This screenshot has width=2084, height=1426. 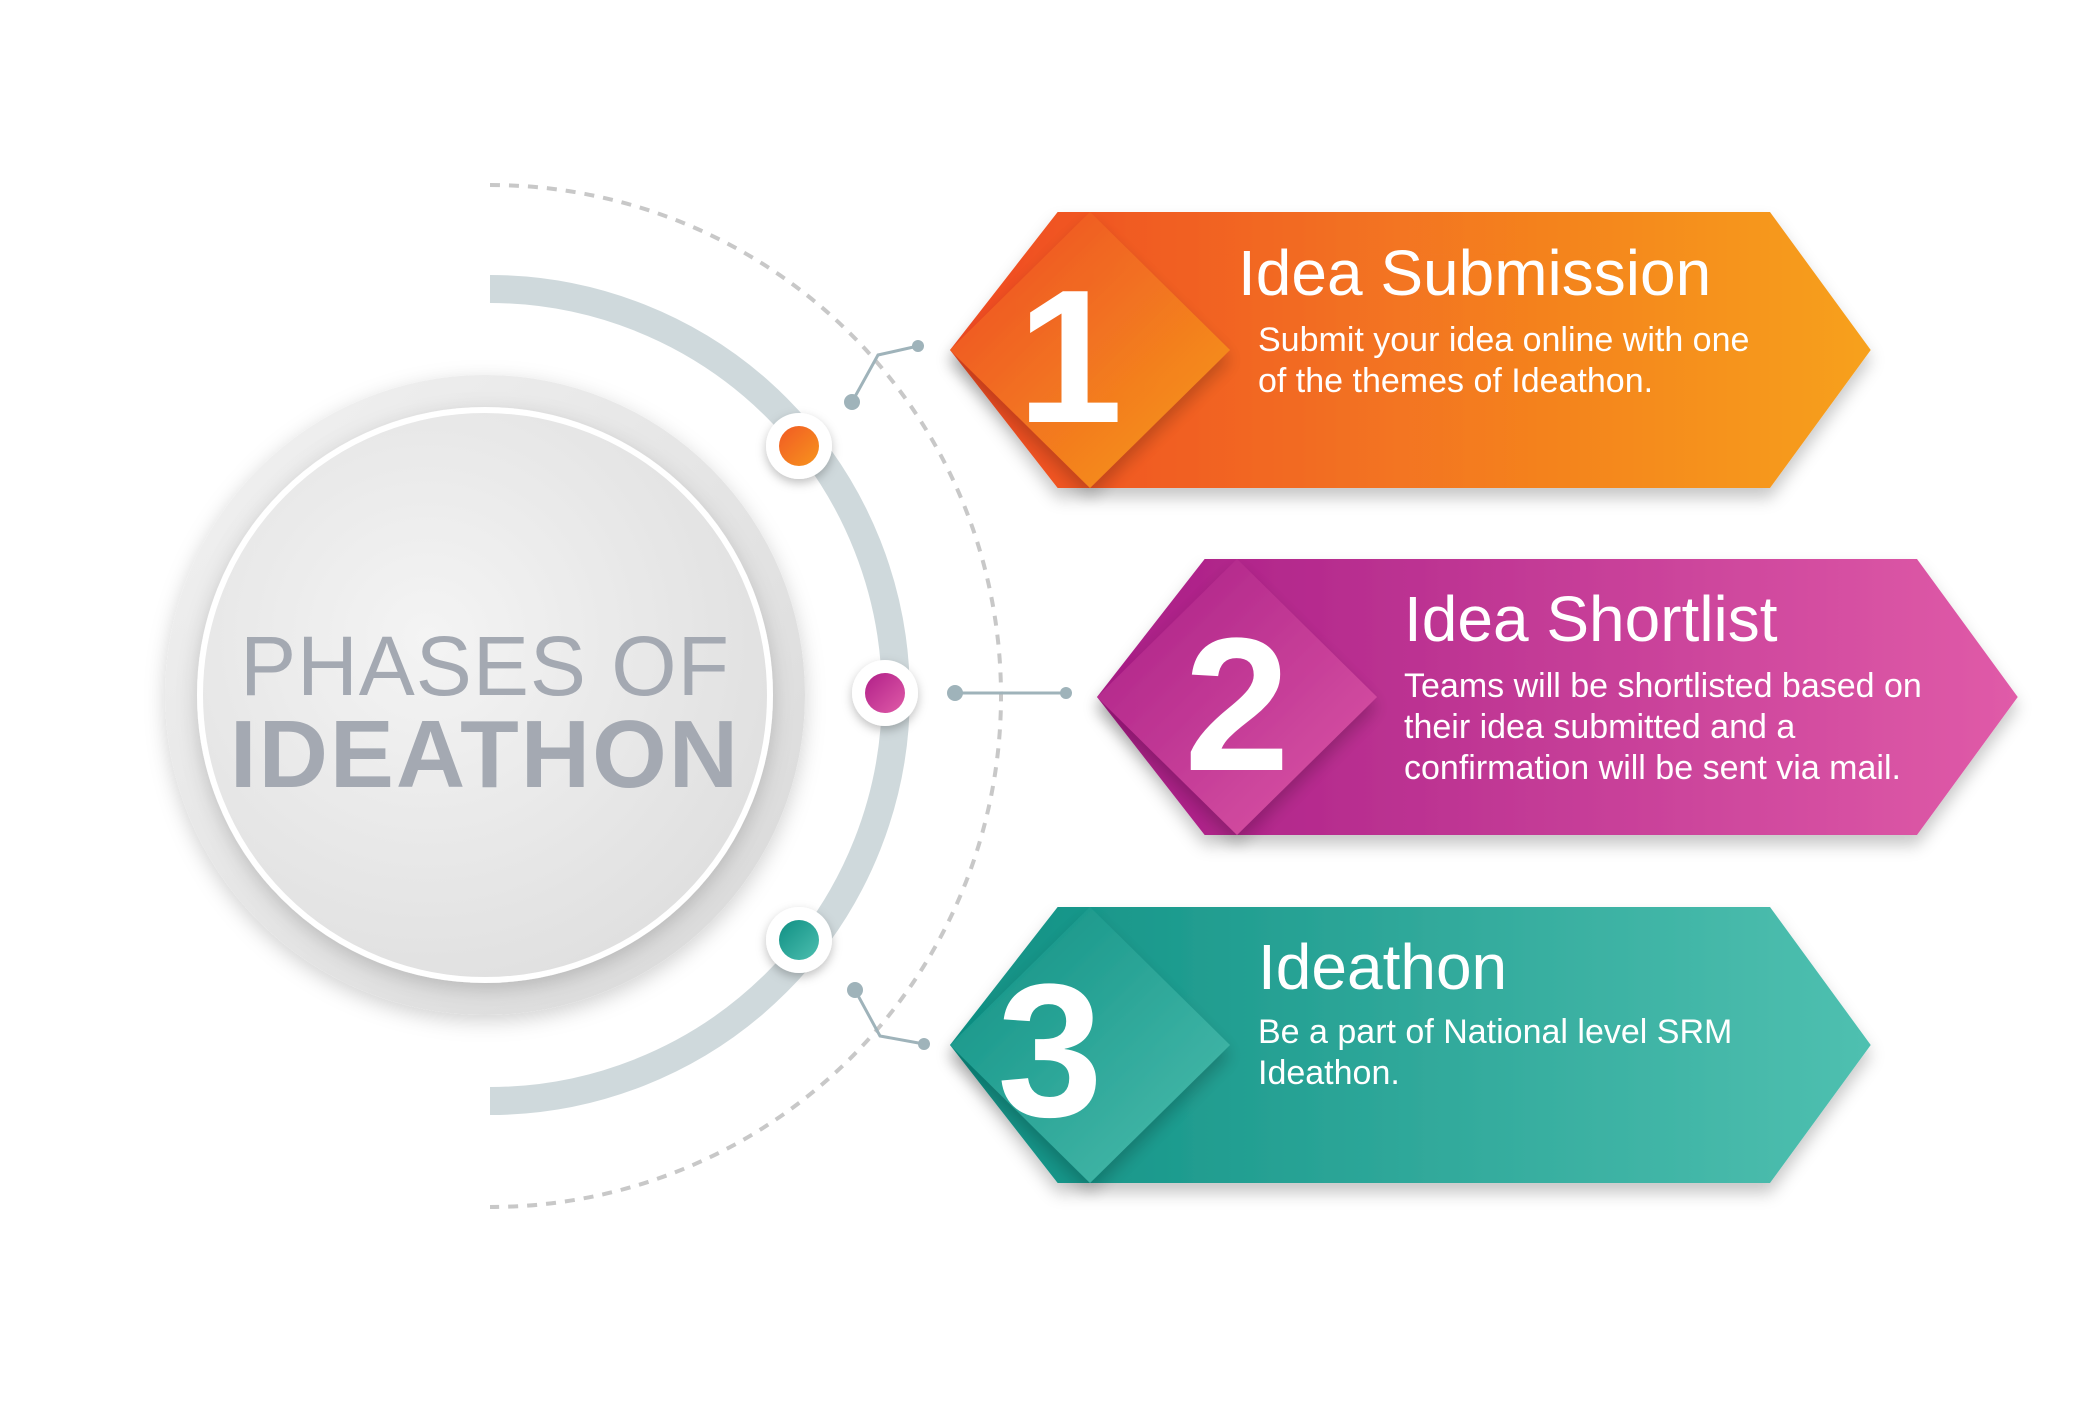 I want to click on phase-1-title: Idea Submission, so click(x=1475, y=273).